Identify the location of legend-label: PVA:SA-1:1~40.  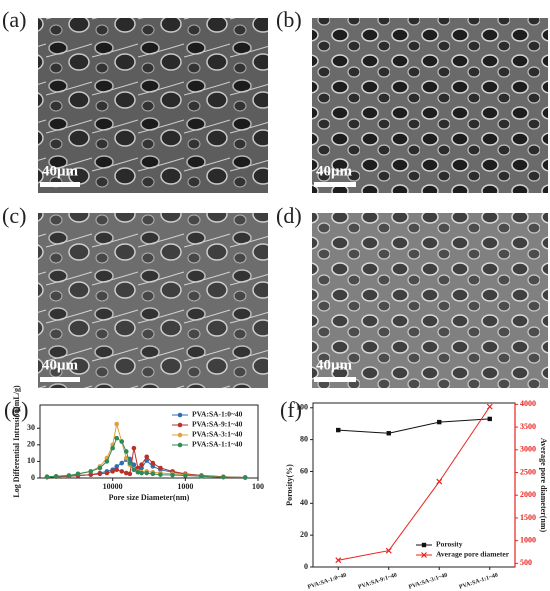
(217, 444).